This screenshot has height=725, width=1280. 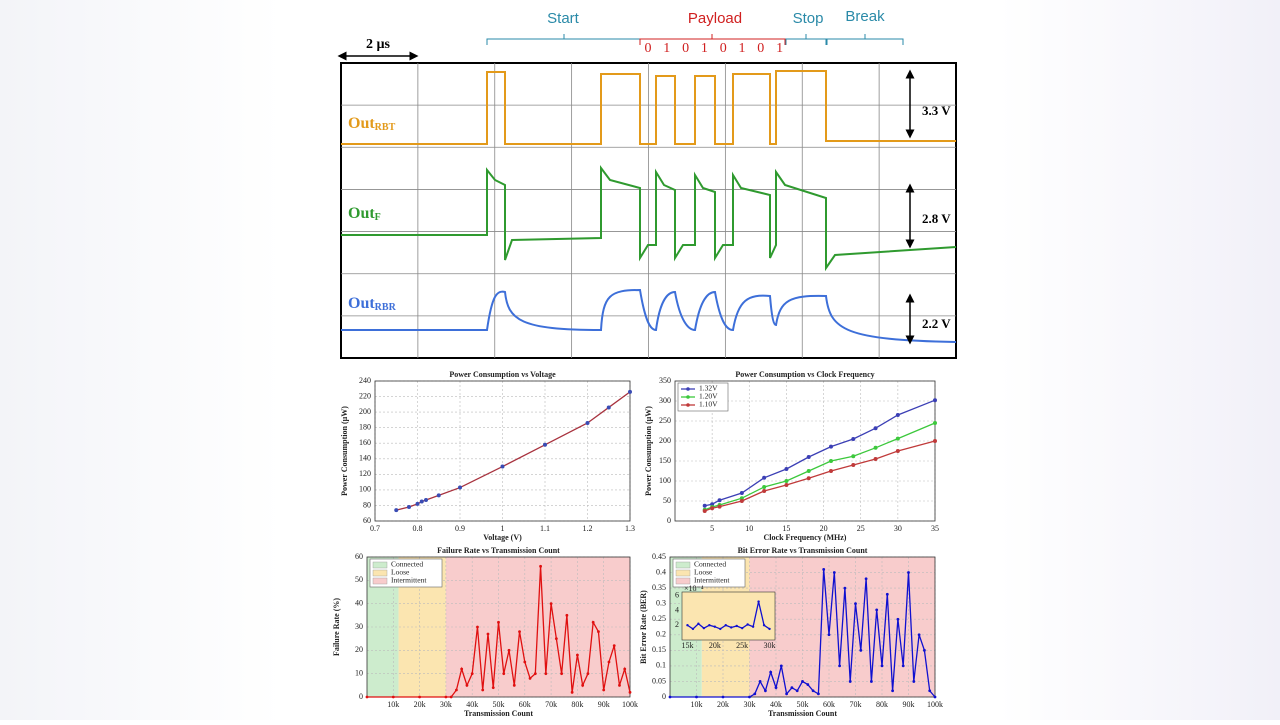 I want to click on legend-box, so click(x=703, y=397).